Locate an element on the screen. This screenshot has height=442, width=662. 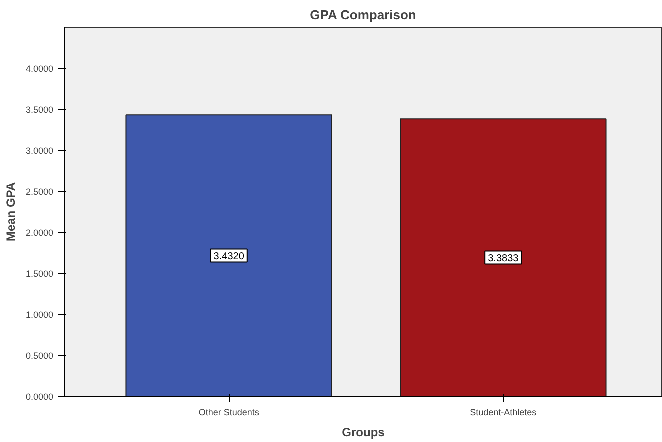
y-tick-label: 2.5000 is located at coordinates (40, 192).